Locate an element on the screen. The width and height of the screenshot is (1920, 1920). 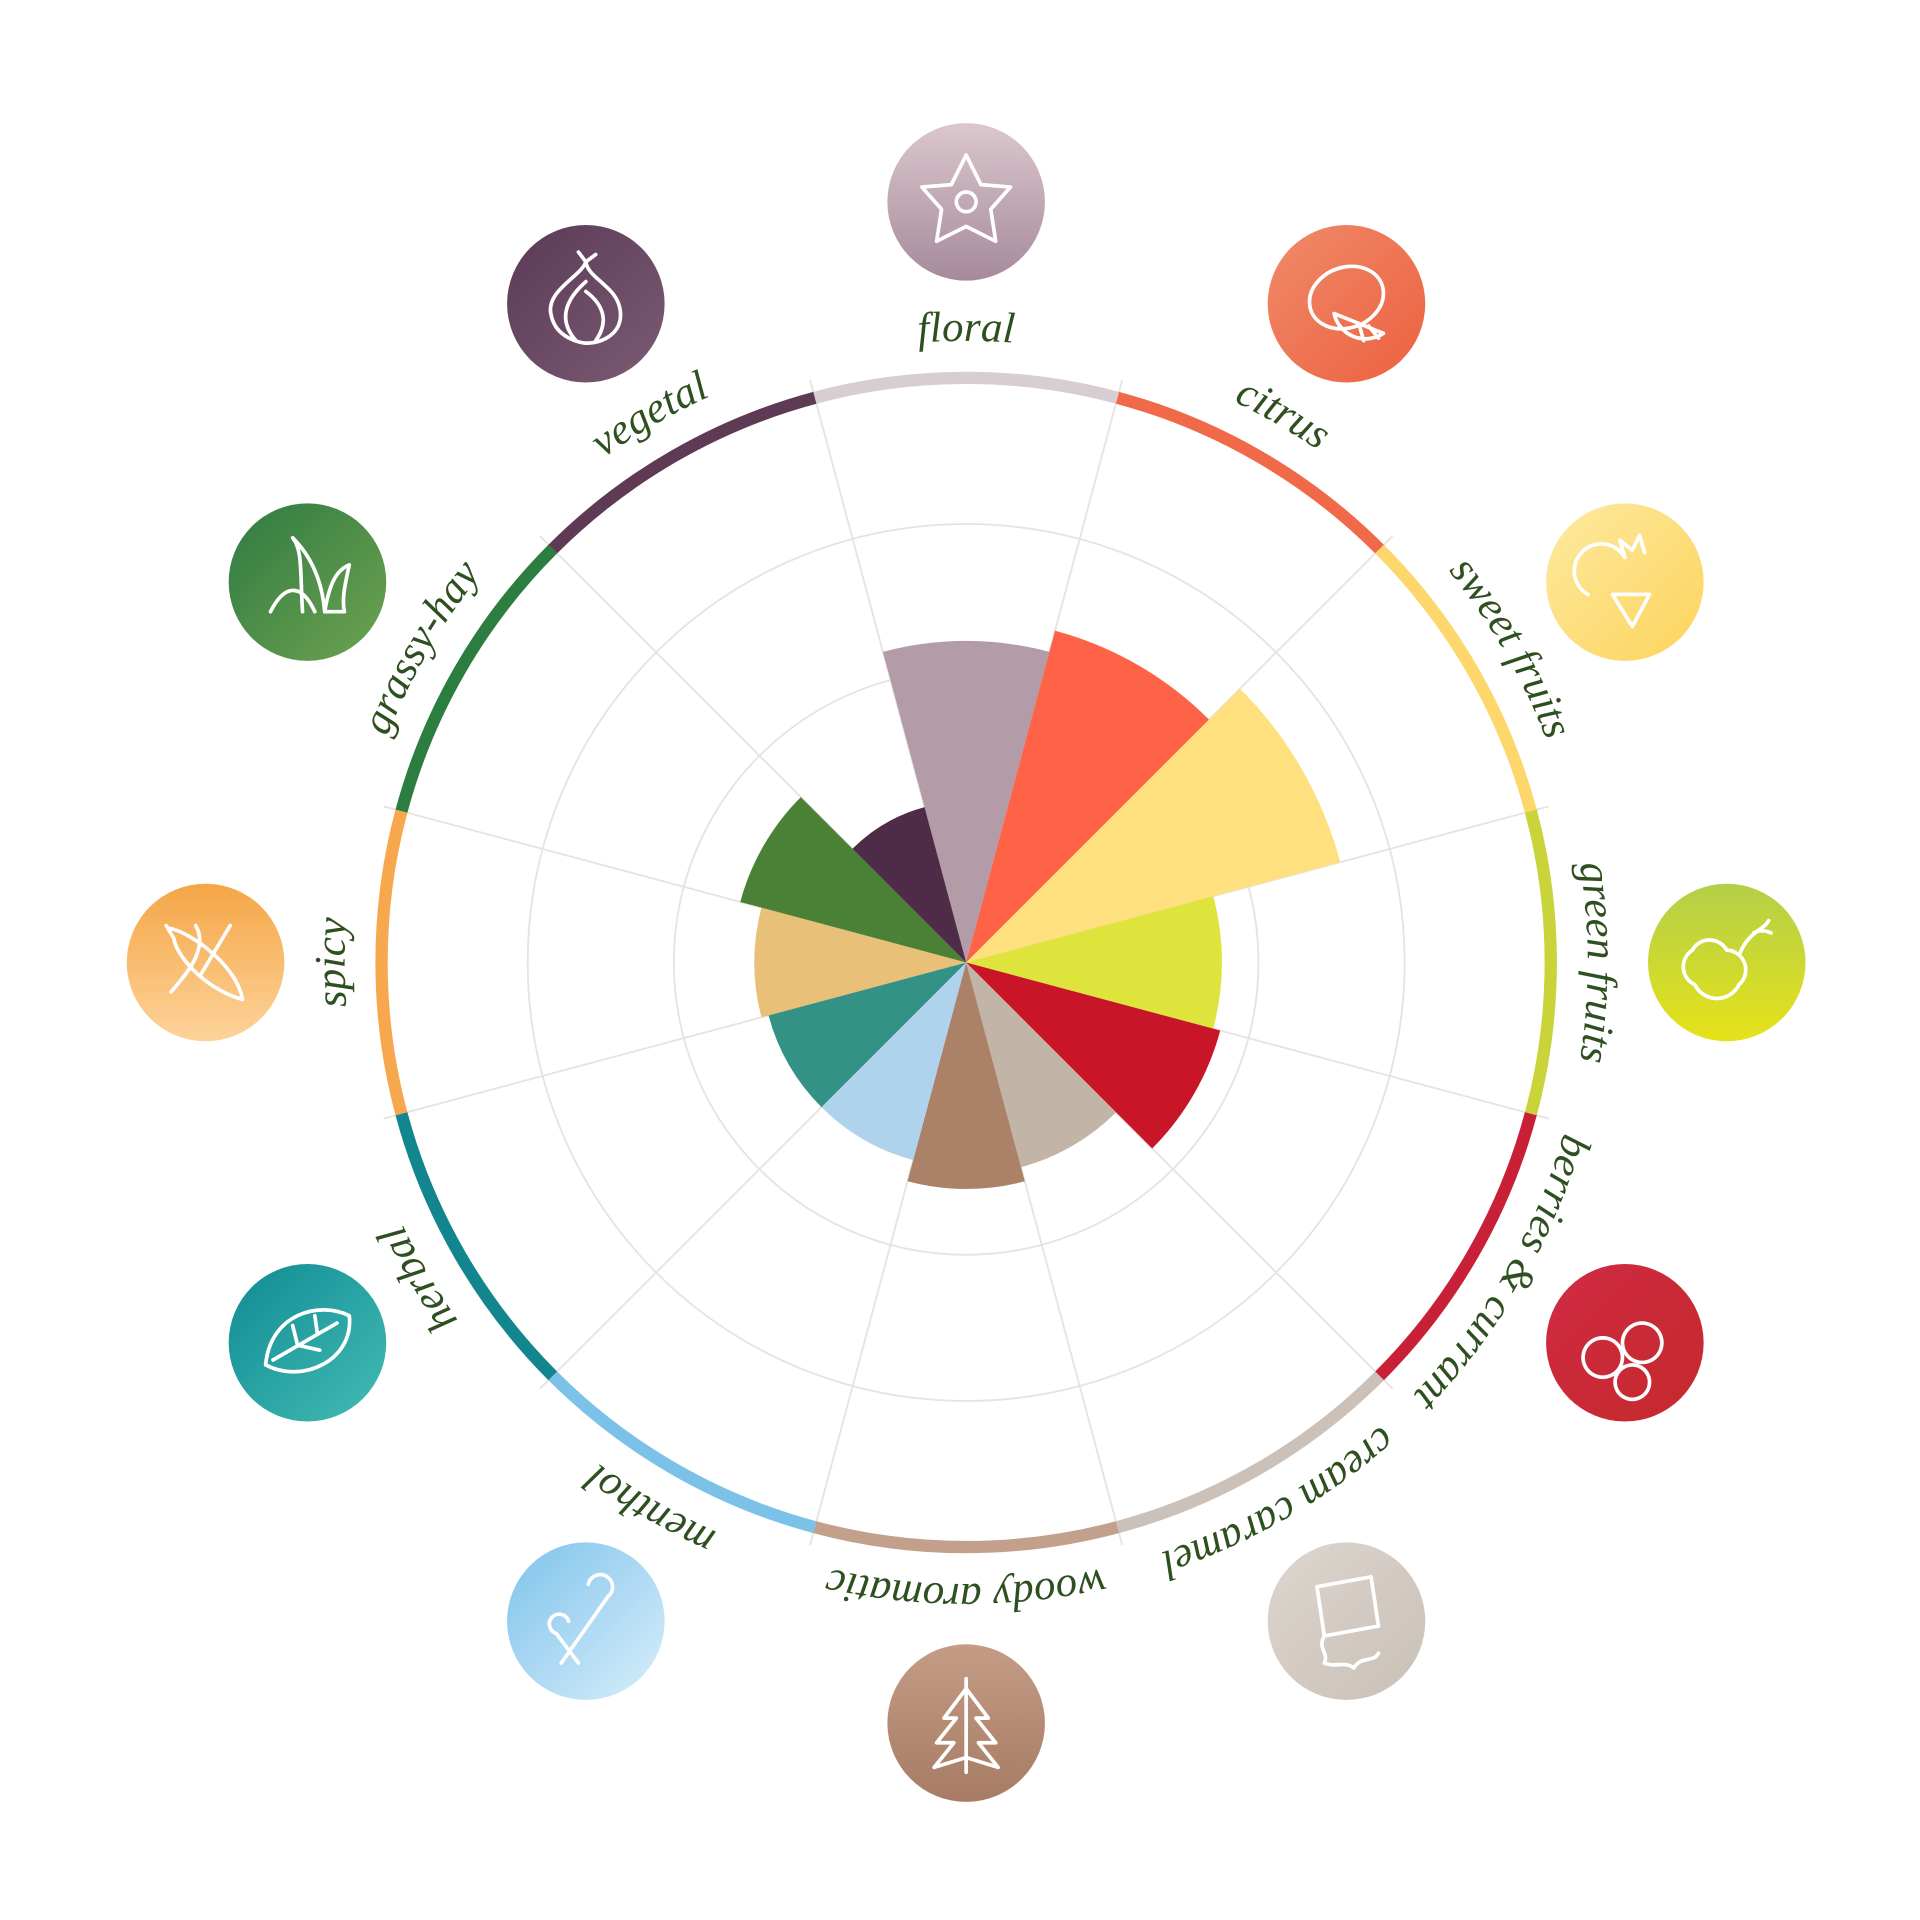
wedges is located at coordinates (1040, 909).